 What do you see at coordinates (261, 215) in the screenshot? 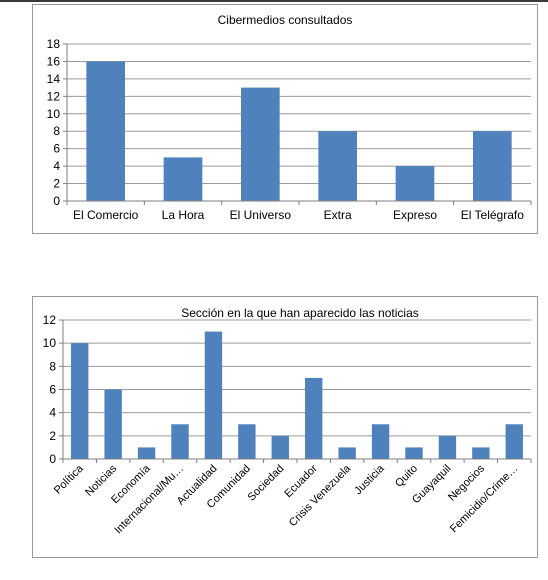
I see `x-tick-label: El Universo` at bounding box center [261, 215].